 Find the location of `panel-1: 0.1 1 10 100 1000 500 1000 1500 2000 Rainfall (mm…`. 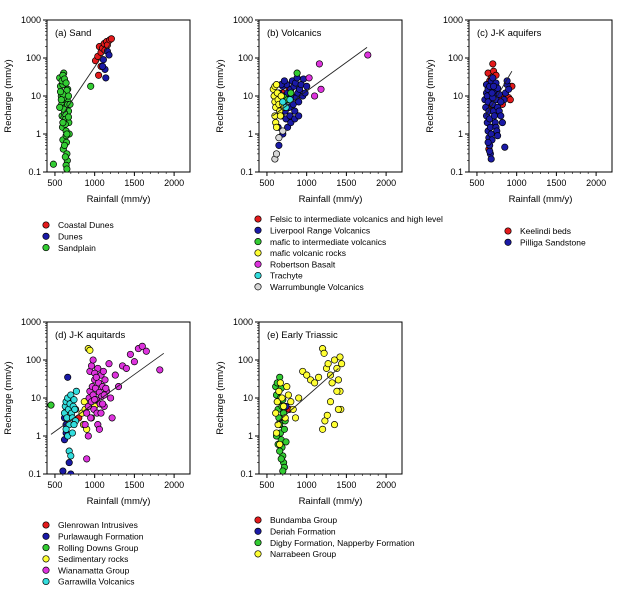

panel-1: 0.1 1 10 100 1000 500 1000 1500 2000 Rainfall (mm… is located at coordinates (97, 134).